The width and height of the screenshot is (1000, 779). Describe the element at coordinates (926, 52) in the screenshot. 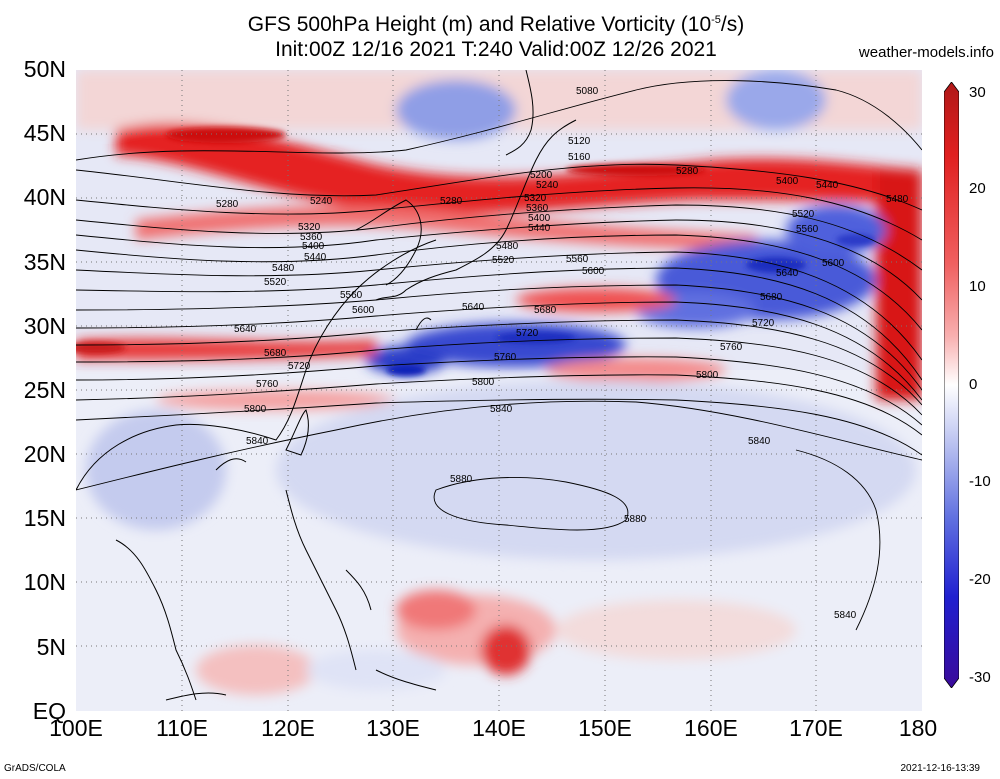

I see `site-credit: weather-models.info` at that location.